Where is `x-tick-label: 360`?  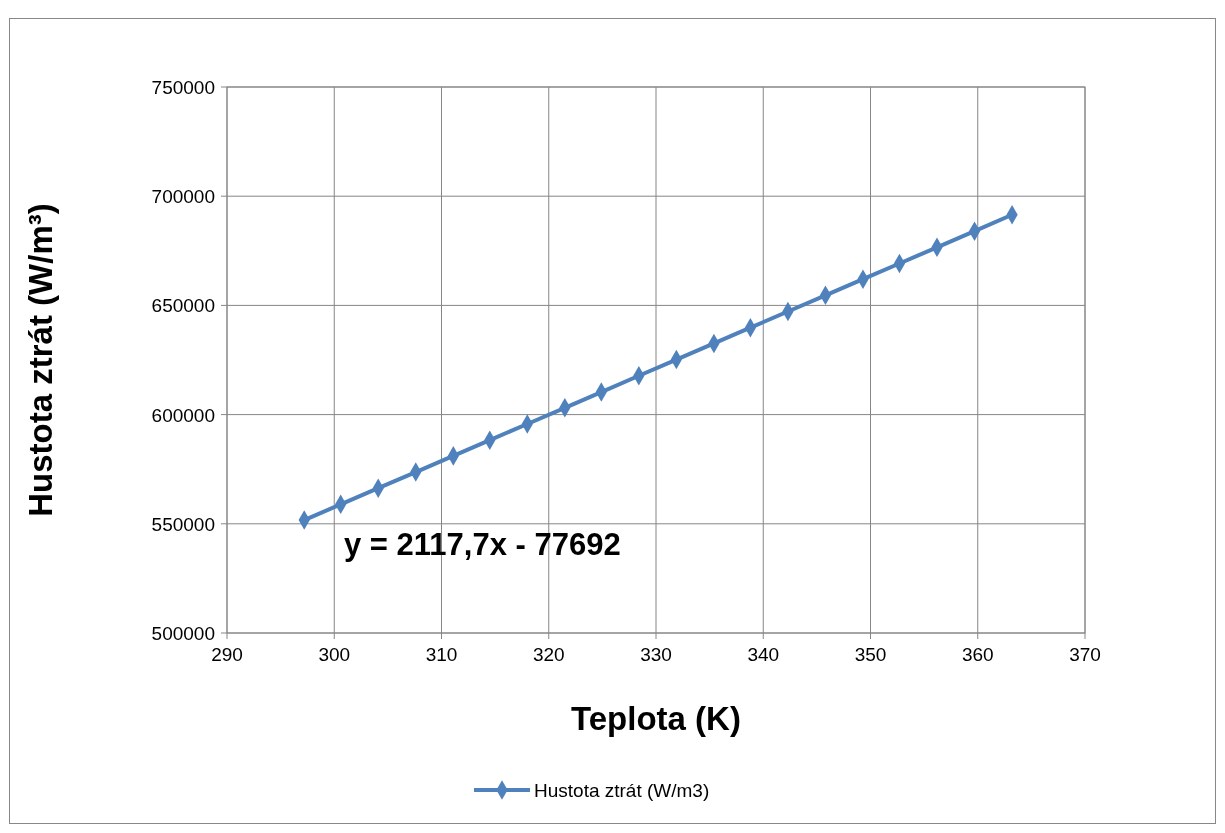 x-tick-label: 360 is located at coordinates (977, 654).